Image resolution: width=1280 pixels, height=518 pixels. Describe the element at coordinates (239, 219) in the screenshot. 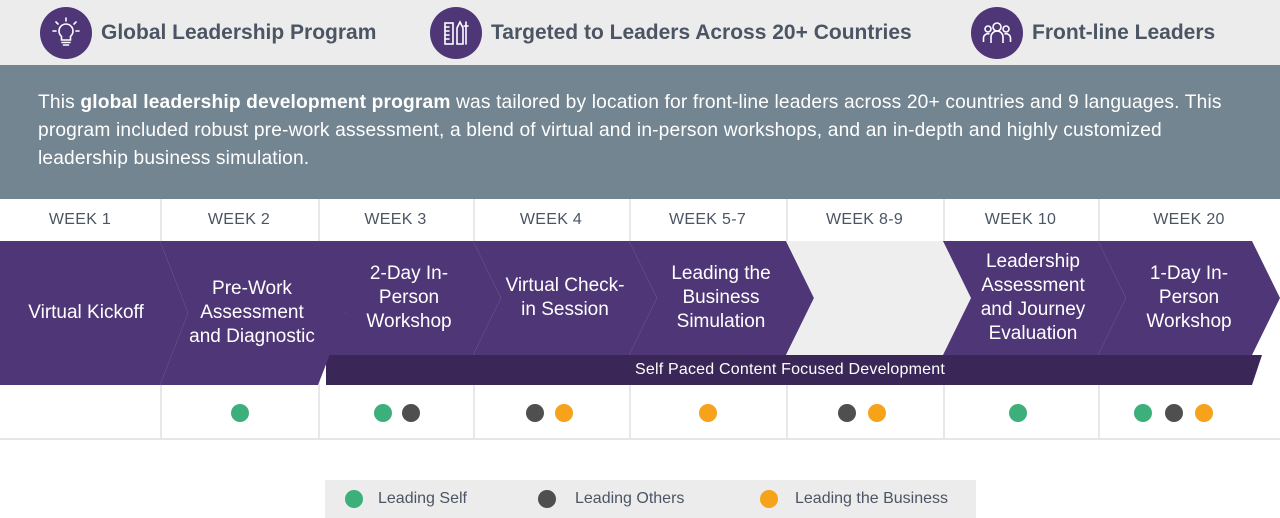

I see `week-label: WEEK 2` at that location.